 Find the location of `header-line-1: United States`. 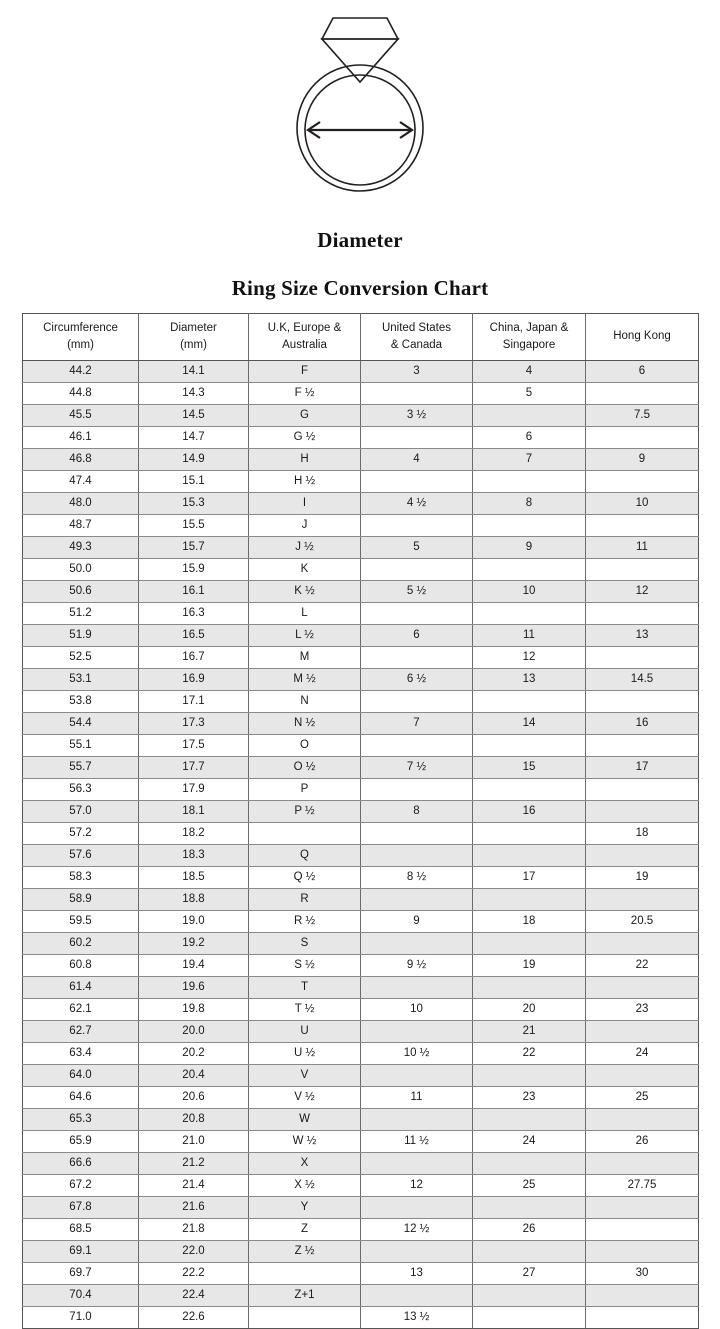

header-line-1: United States is located at coordinates (416, 327).